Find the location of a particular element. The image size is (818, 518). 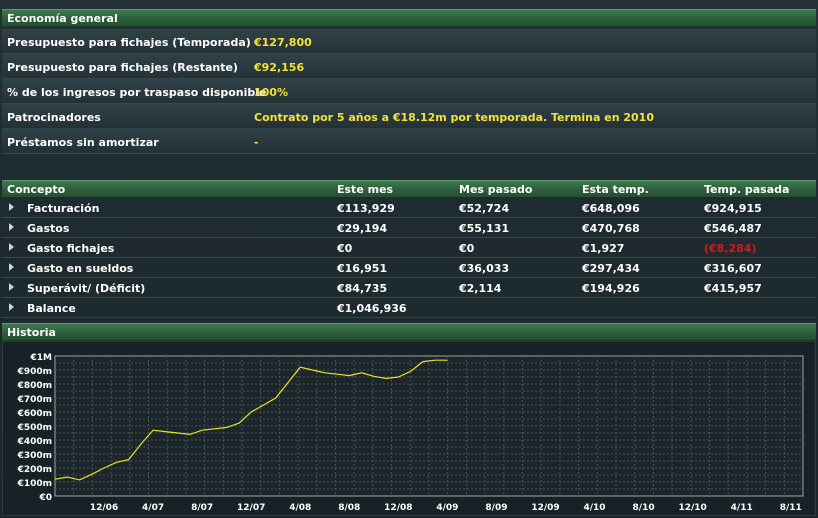

table-row-gastos: Gastos €29,194 €55,131 €470,768 €546,487 is located at coordinates (409, 228).